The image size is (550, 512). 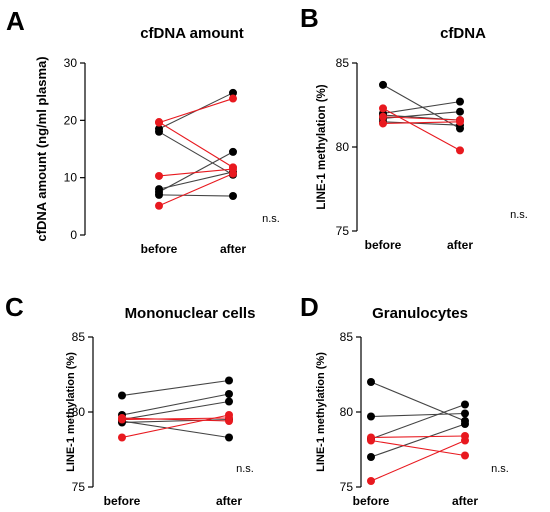 I want to click on panel-b-x-category-label: before, so click(x=383, y=245).